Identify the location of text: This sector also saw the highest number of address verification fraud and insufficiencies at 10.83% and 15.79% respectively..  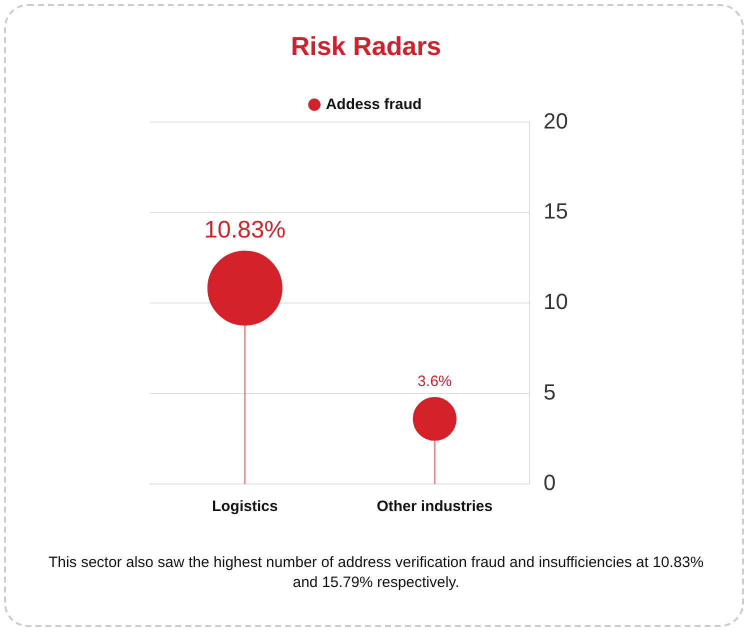
(376, 573).